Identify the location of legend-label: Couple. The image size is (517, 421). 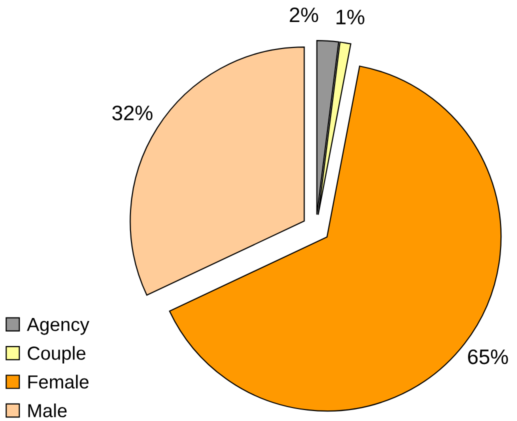
(57, 355).